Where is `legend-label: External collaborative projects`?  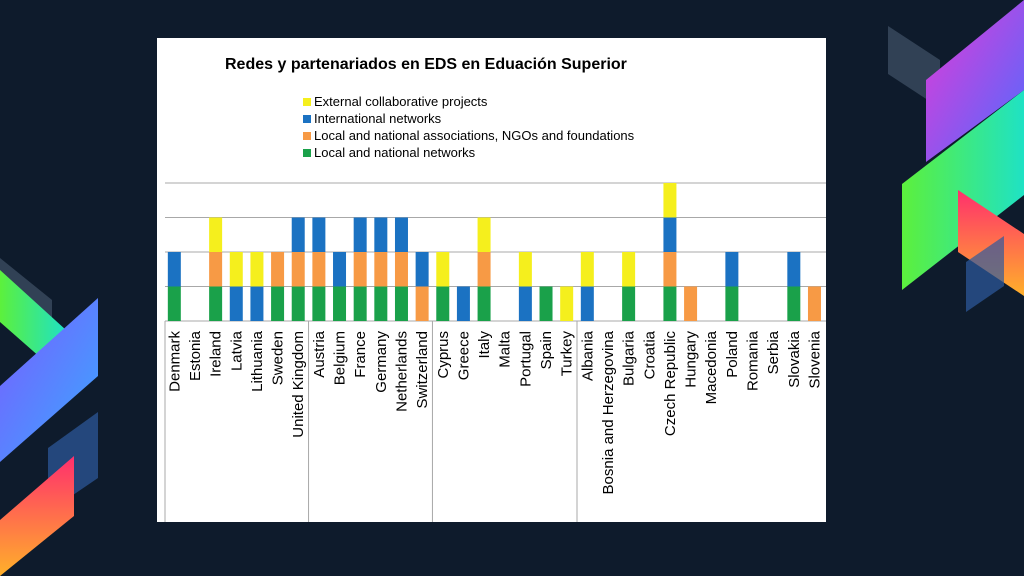
legend-label: External collaborative projects is located at coordinates (401, 101).